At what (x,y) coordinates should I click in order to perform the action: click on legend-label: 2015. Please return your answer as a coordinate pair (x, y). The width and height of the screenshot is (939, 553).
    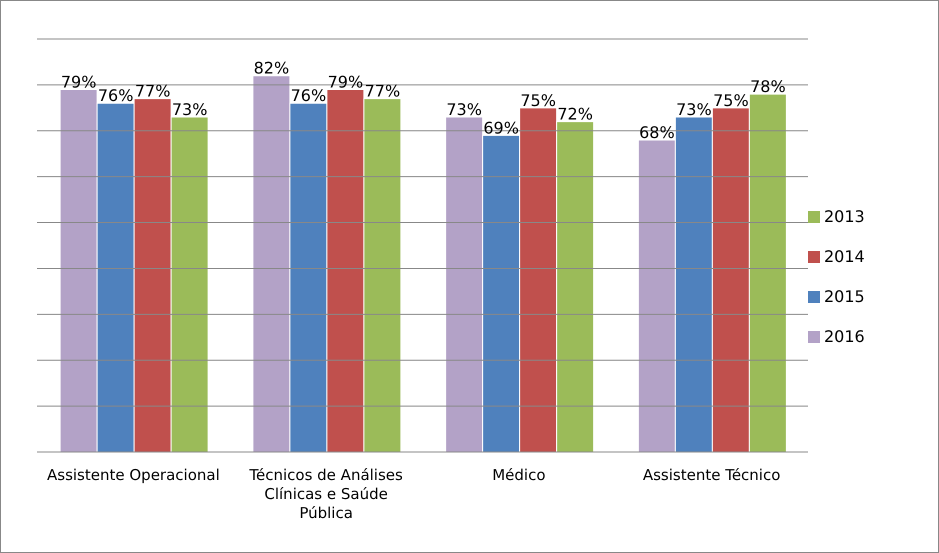
    Looking at the image, I should click on (844, 296).